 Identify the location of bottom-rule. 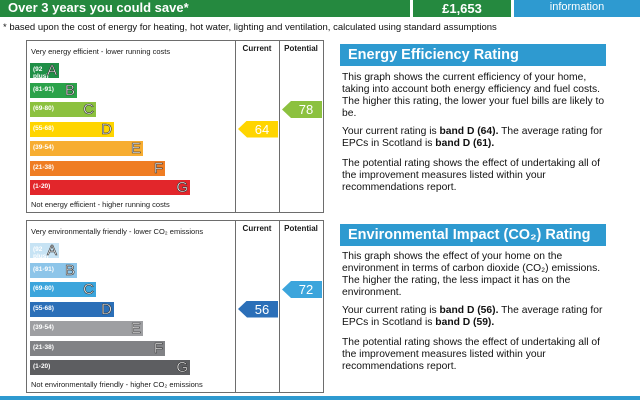
(320, 398).